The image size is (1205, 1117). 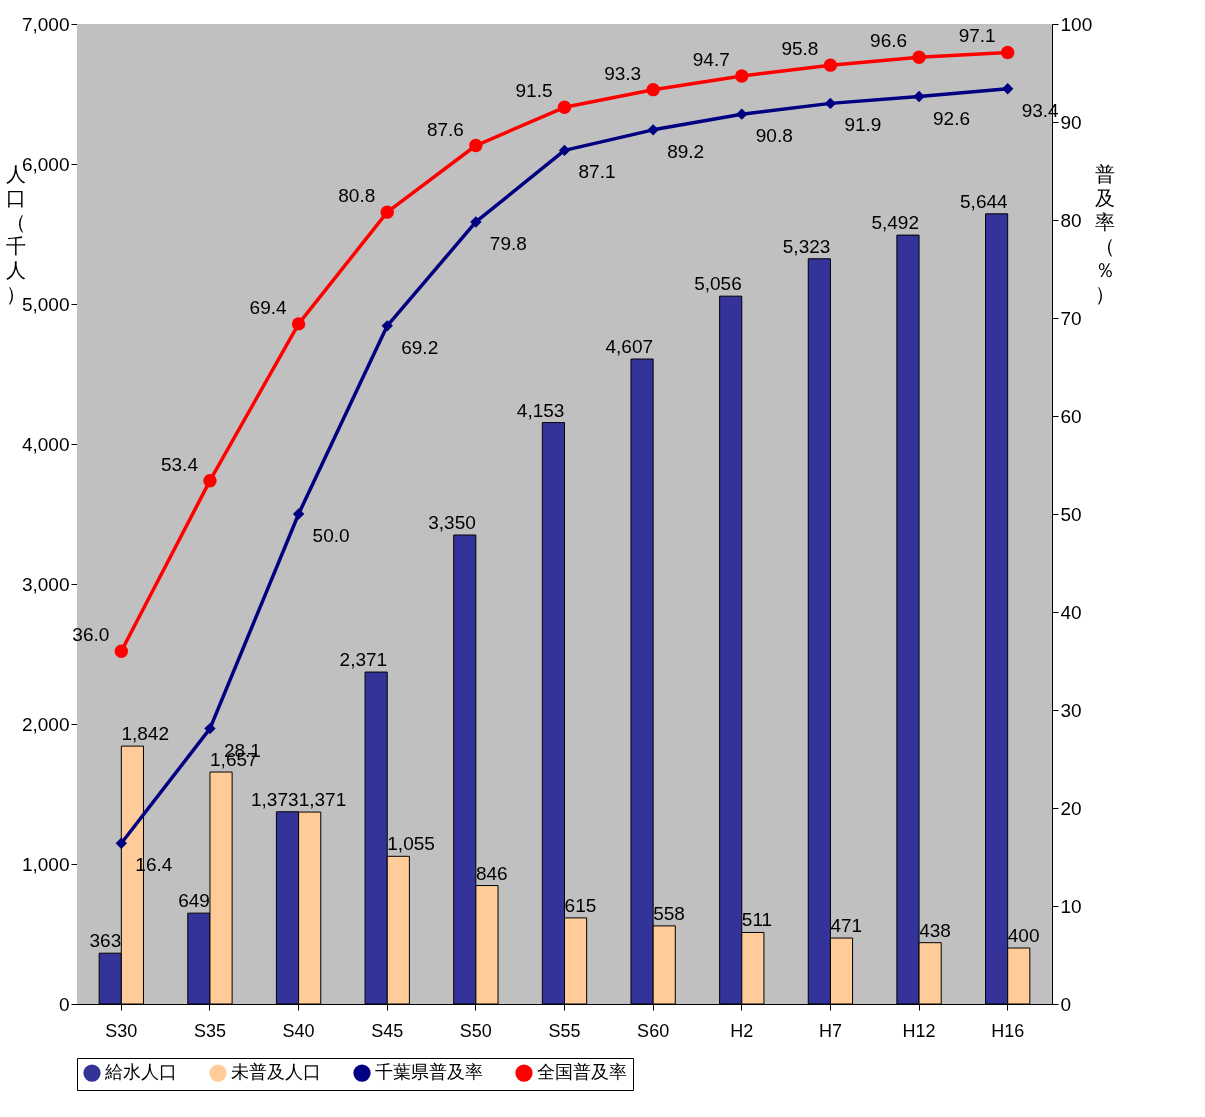 I want to click on data-label: 400, so click(x=1023, y=935).